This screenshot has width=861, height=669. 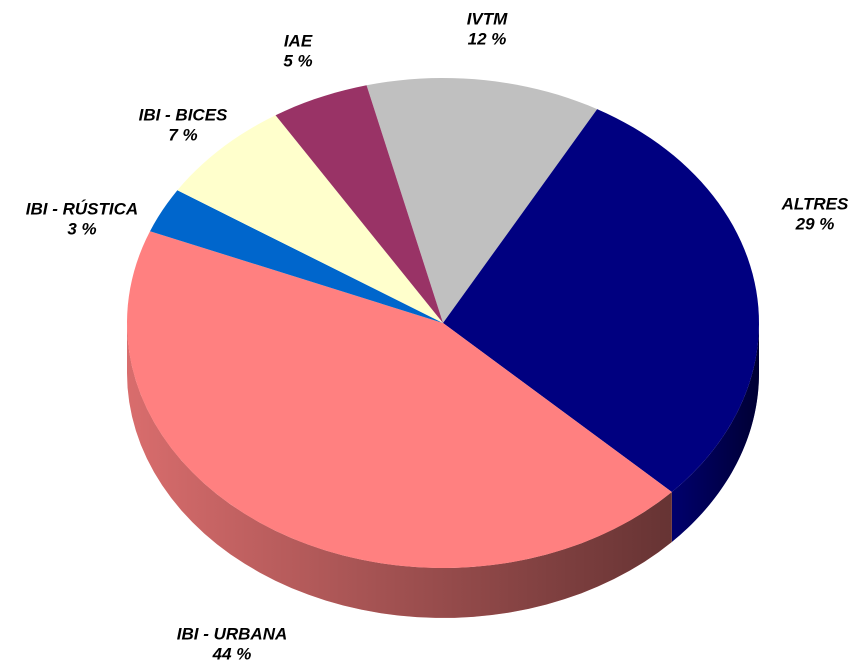 What do you see at coordinates (487, 18) in the screenshot?
I see `slice-label: IVTM` at bounding box center [487, 18].